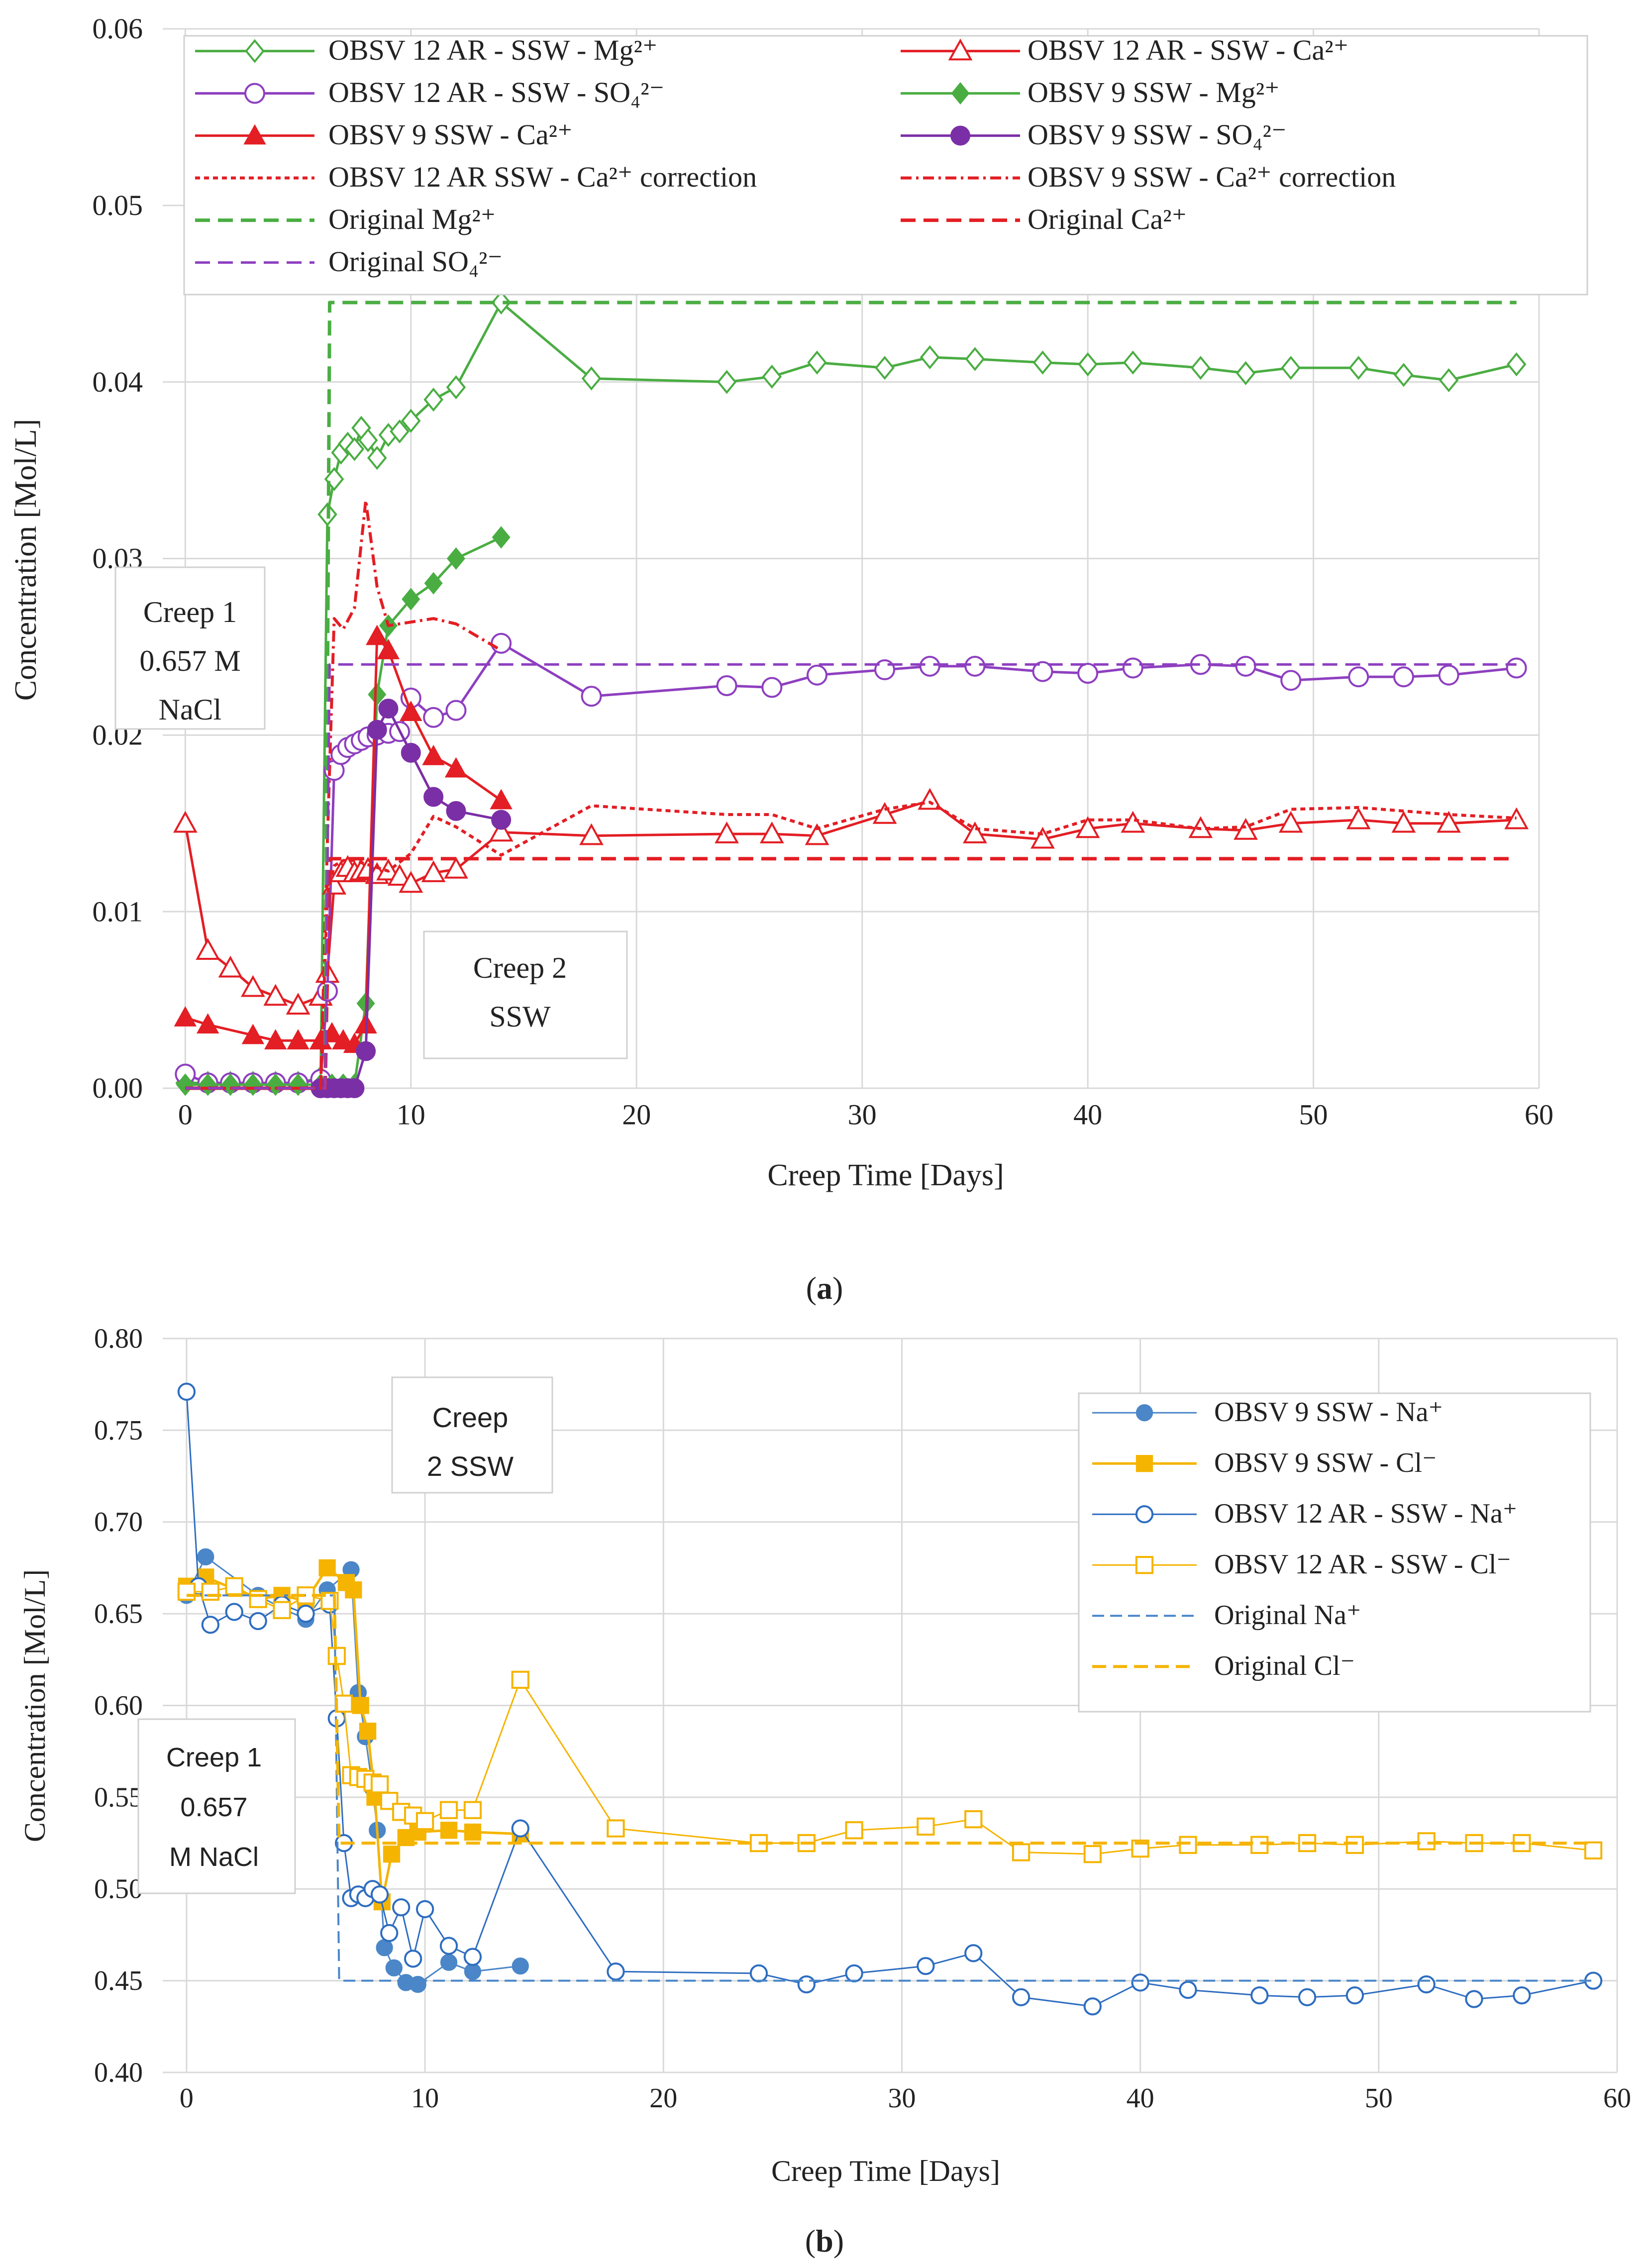 This screenshot has height=2268, width=1649. I want to click on panel-caption: (b), so click(824, 2241).